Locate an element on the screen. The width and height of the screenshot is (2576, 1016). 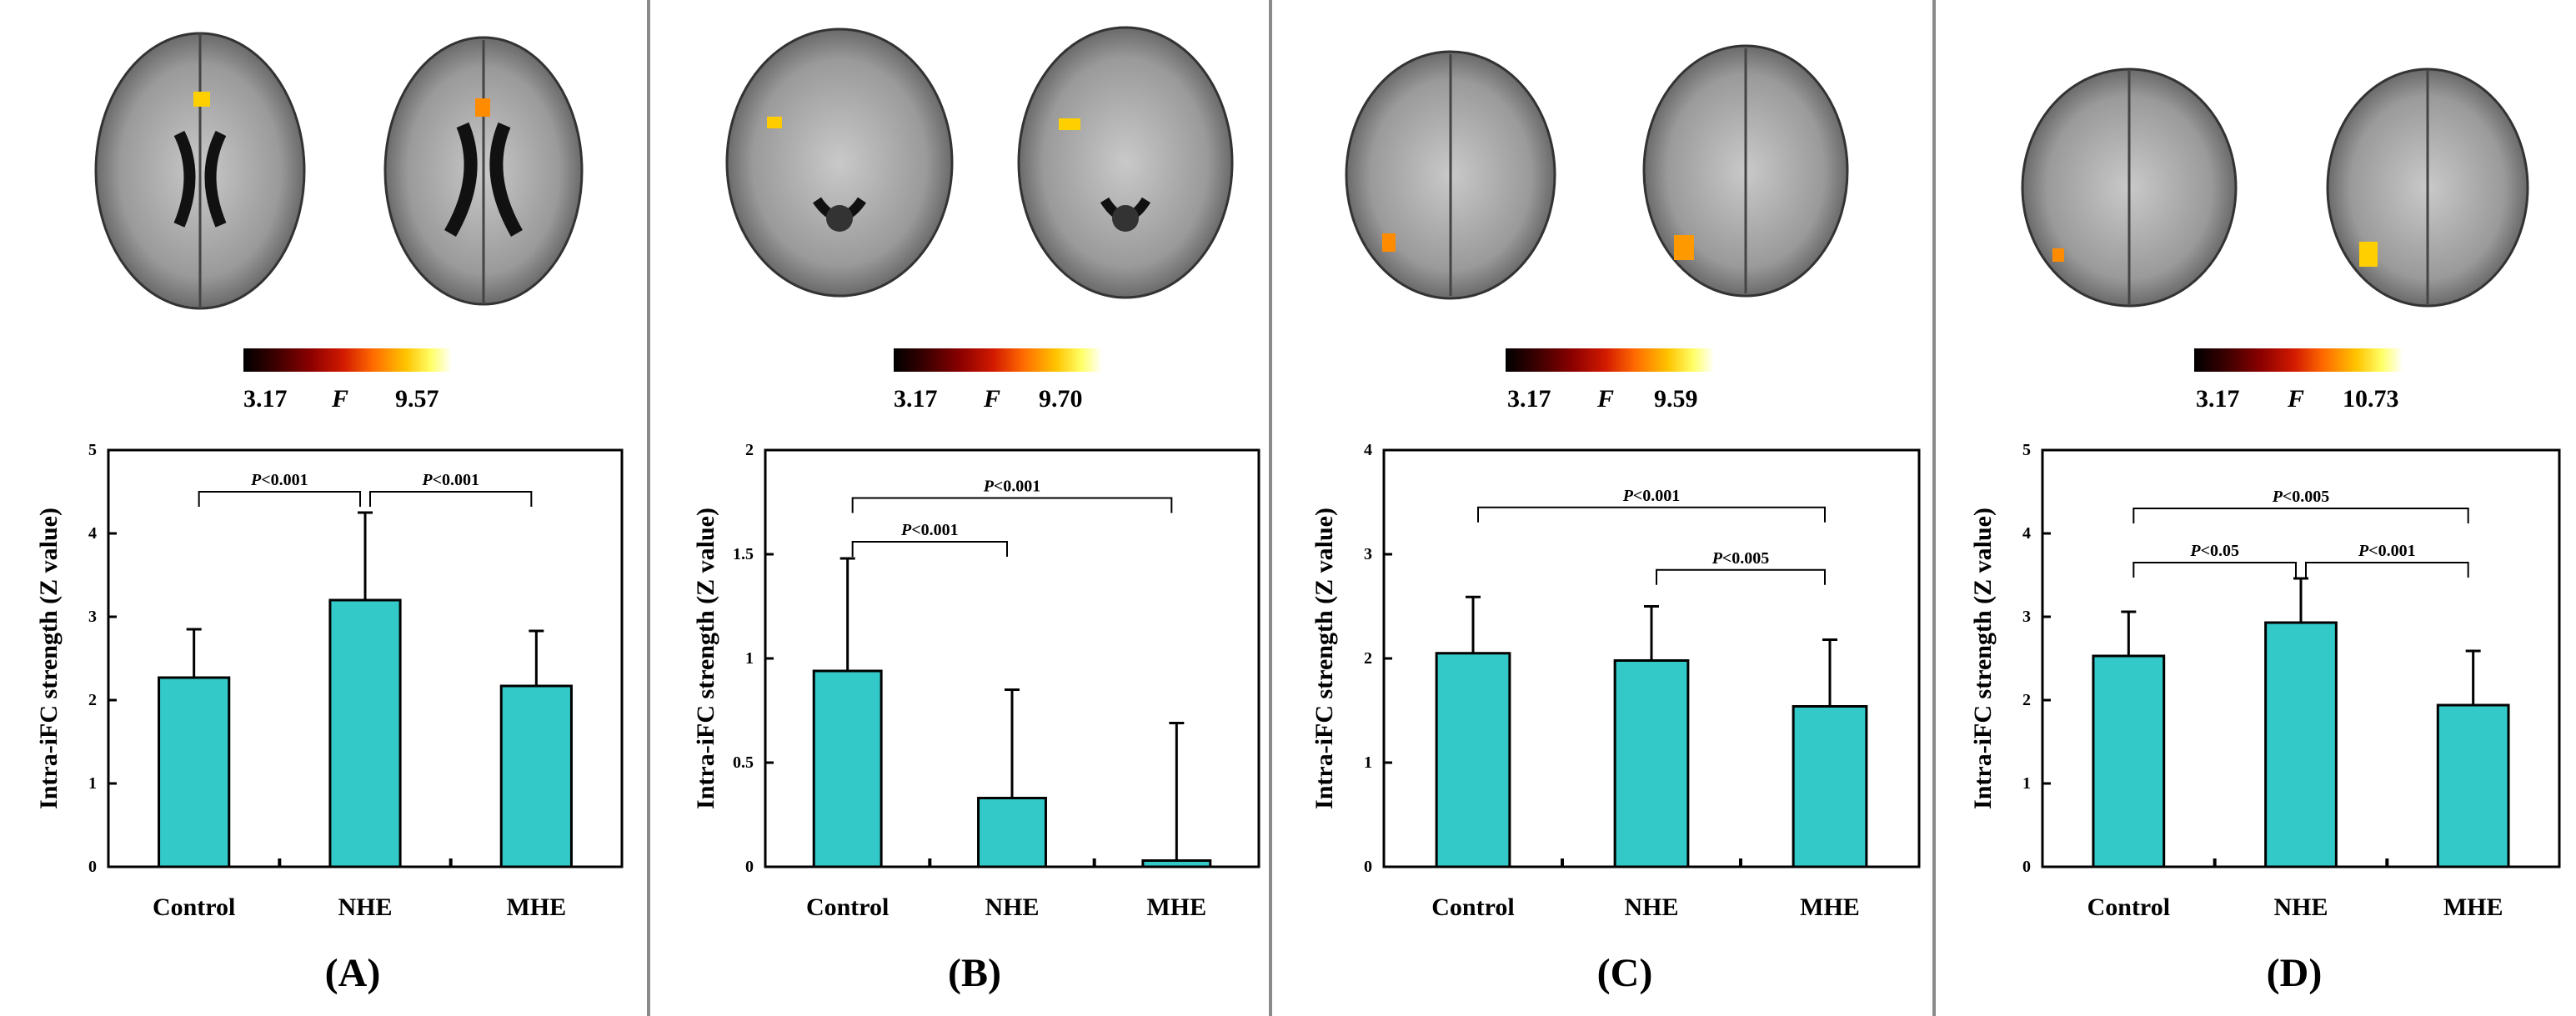
brain-slices-b is located at coordinates (979, 163).